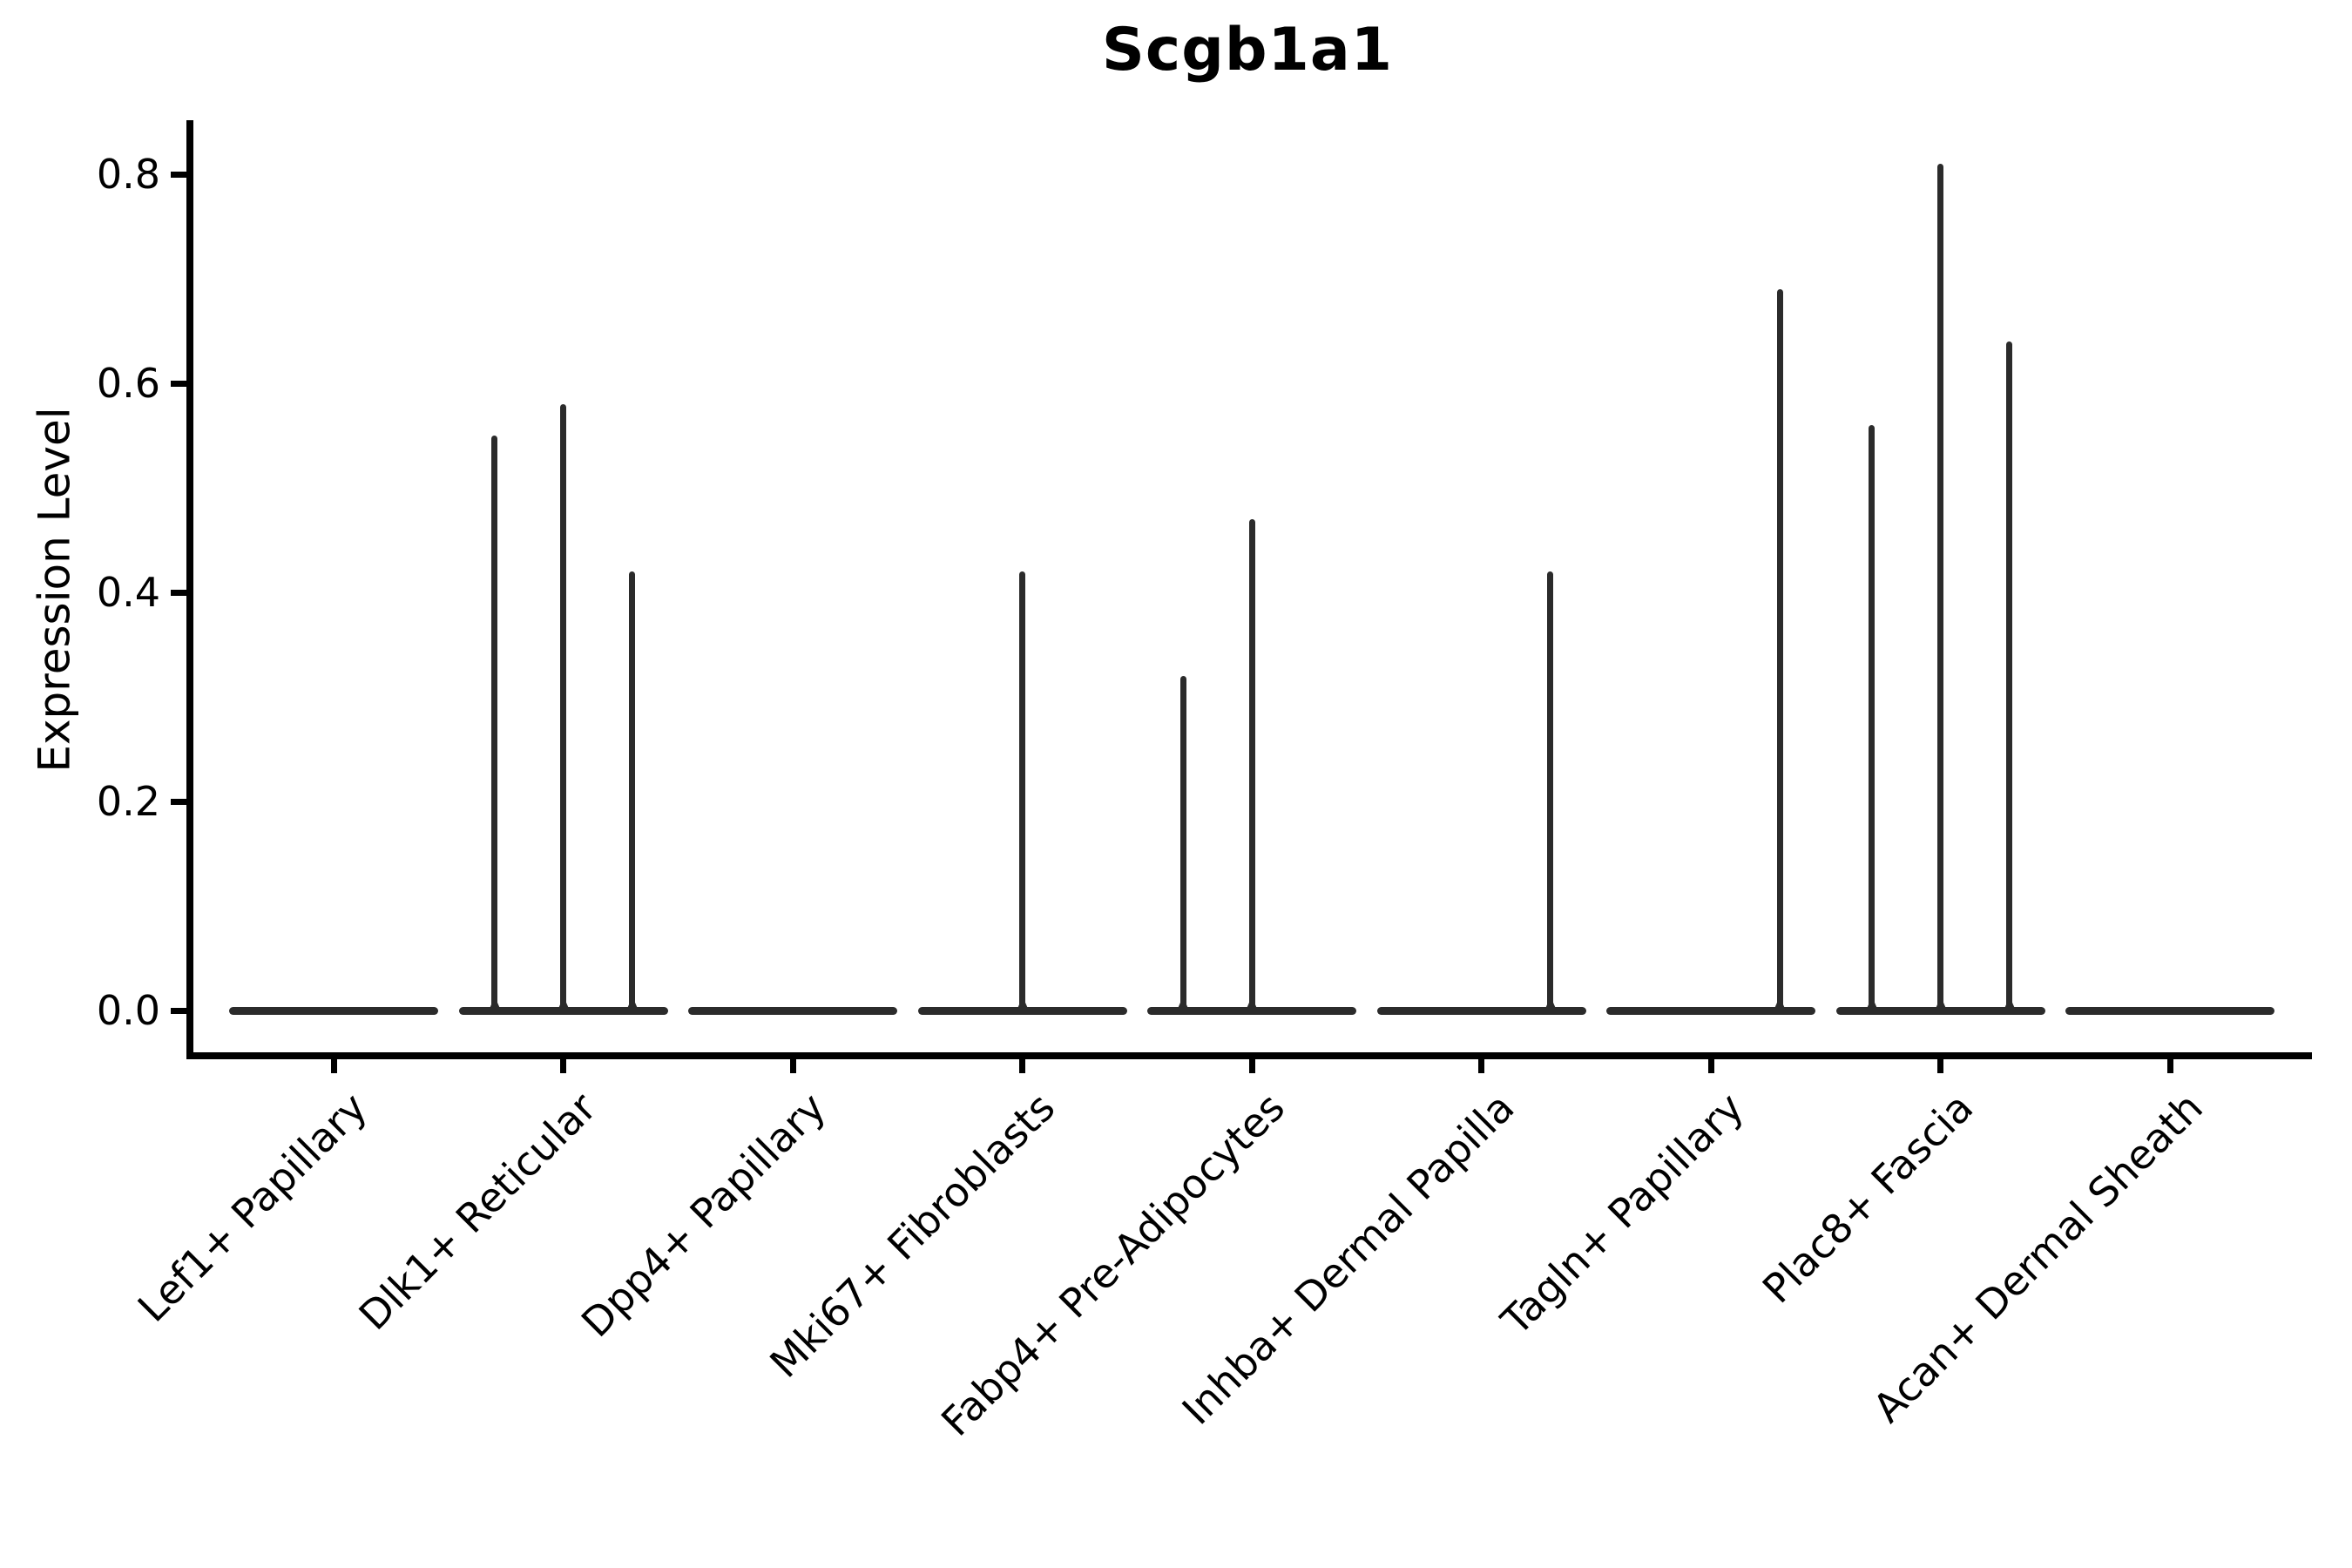 The height and width of the screenshot is (1568, 2352). Describe the element at coordinates (1247, 50) in the screenshot. I see `chart-title: Scgb1a1` at that location.